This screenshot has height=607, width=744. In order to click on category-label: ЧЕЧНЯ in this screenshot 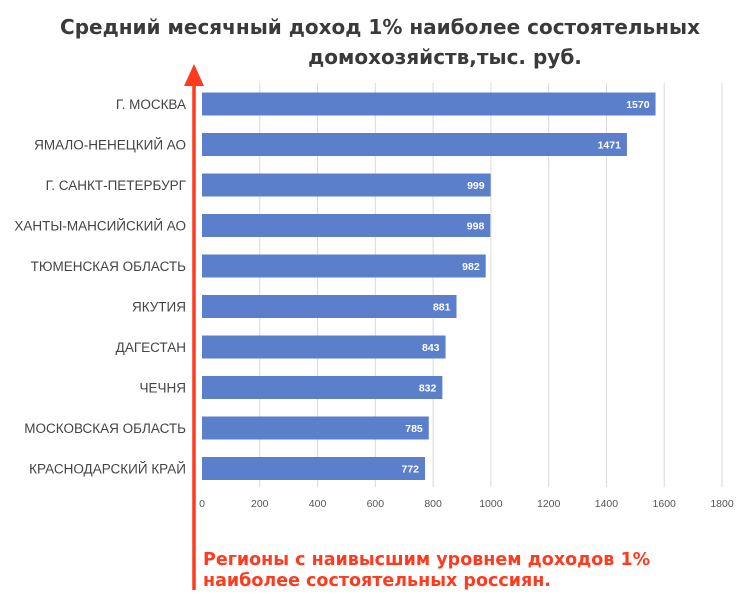, I will do `click(163, 388)`.